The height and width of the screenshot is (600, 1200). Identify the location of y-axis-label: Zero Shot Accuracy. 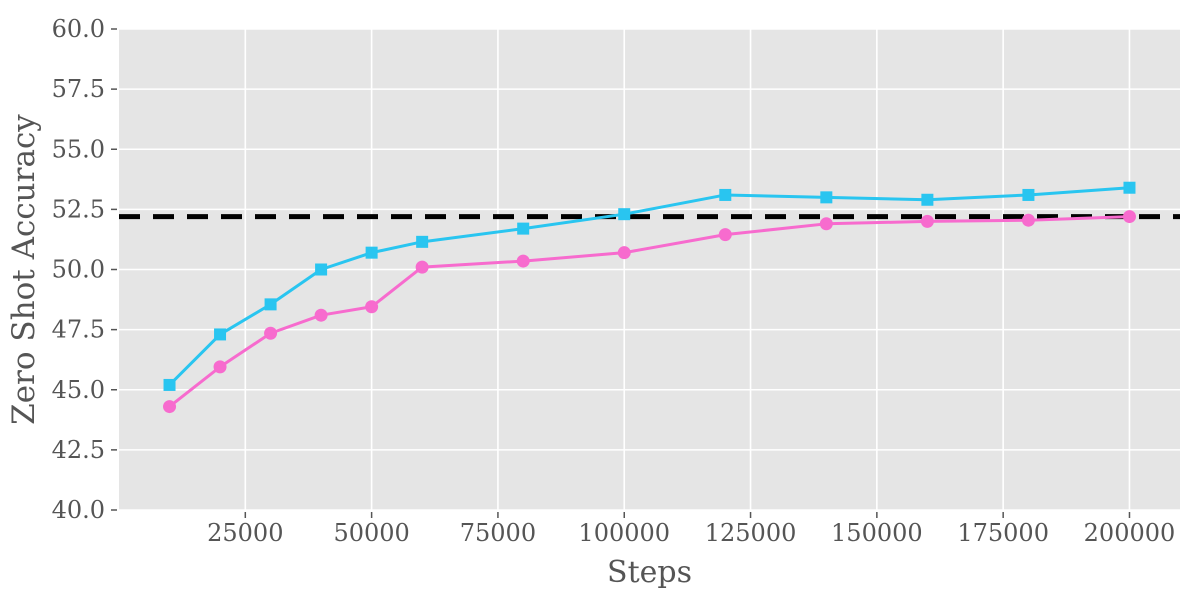
(24, 269).